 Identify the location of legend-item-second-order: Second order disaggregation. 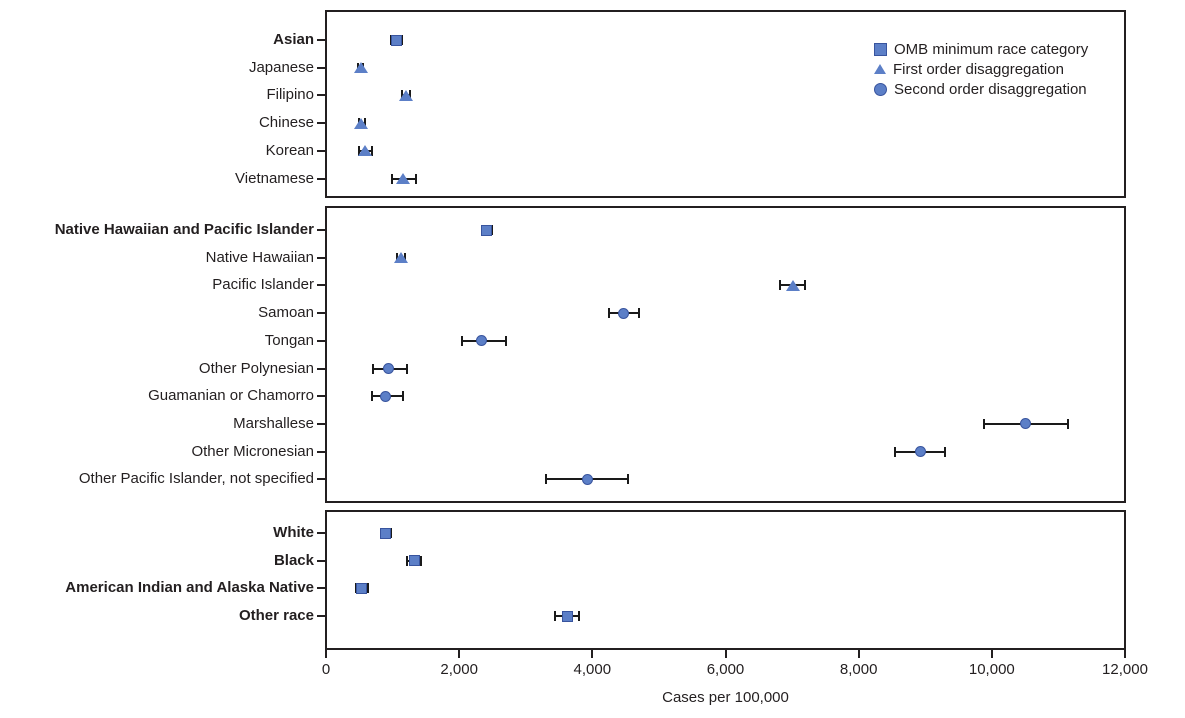
(981, 89).